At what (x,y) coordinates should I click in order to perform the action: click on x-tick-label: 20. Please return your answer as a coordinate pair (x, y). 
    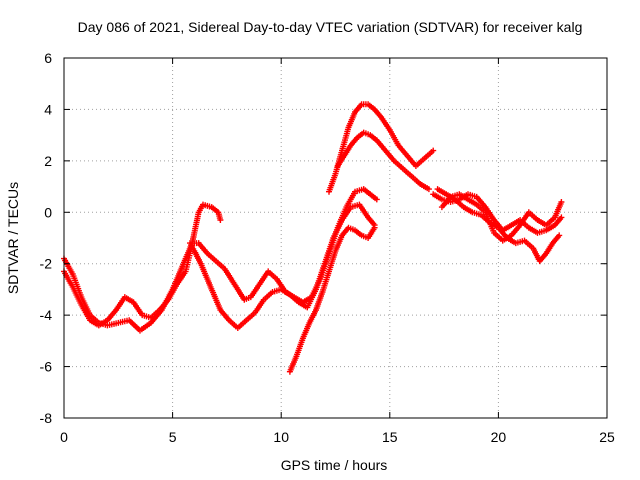
    Looking at the image, I should click on (499, 437).